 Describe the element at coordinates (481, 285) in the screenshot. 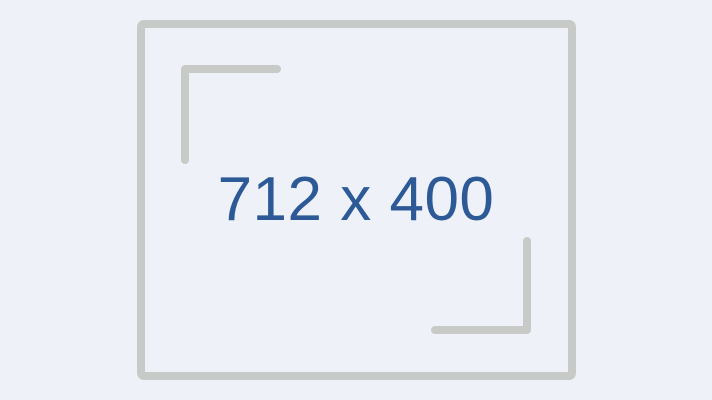

I see `bottom-right-corner-bracket` at that location.